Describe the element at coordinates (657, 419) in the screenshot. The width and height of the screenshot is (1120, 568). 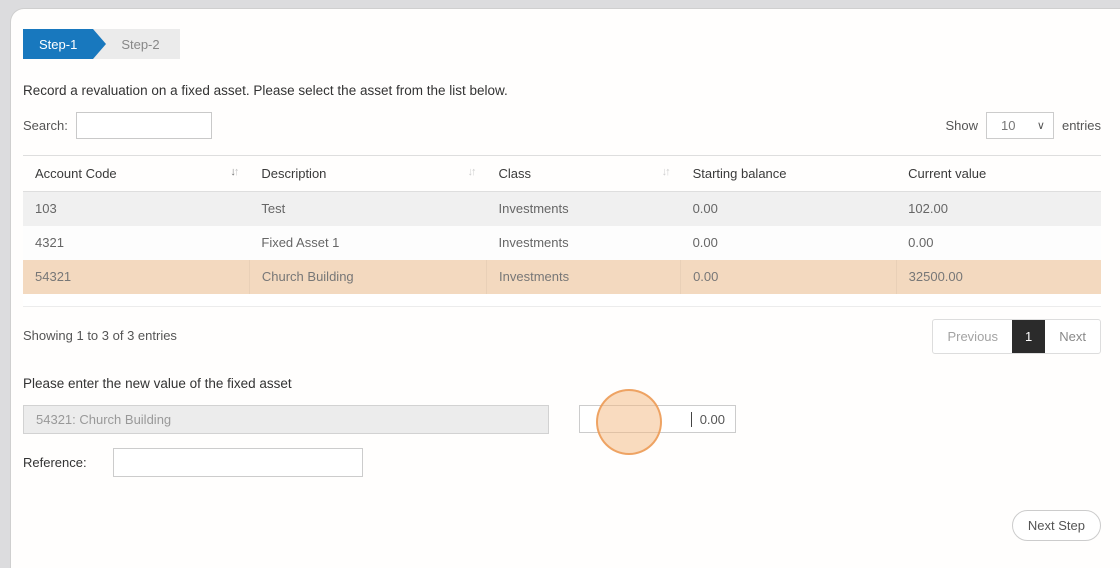
I see `new-value-input` at that location.